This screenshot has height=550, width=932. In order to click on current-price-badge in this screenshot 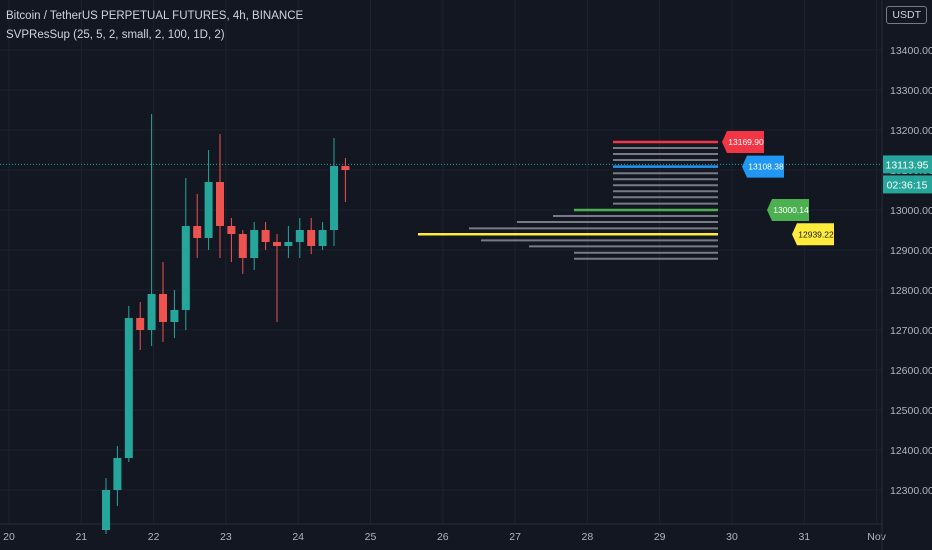, I will do `click(907, 164)`.